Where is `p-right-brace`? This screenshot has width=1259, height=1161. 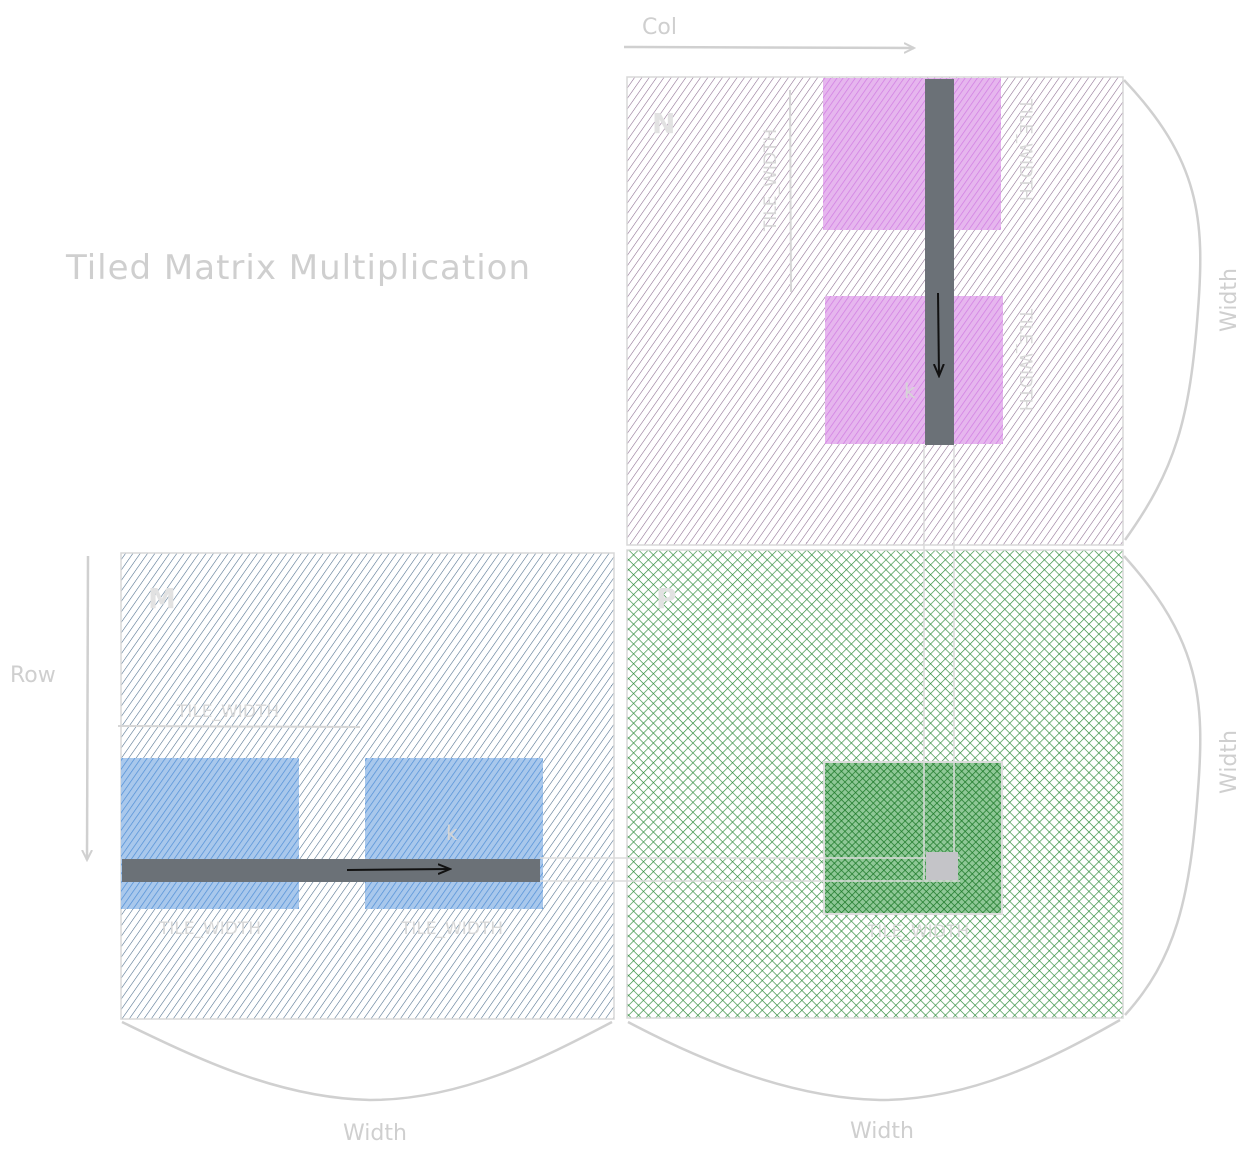 p-right-brace is located at coordinates (1162, 785).